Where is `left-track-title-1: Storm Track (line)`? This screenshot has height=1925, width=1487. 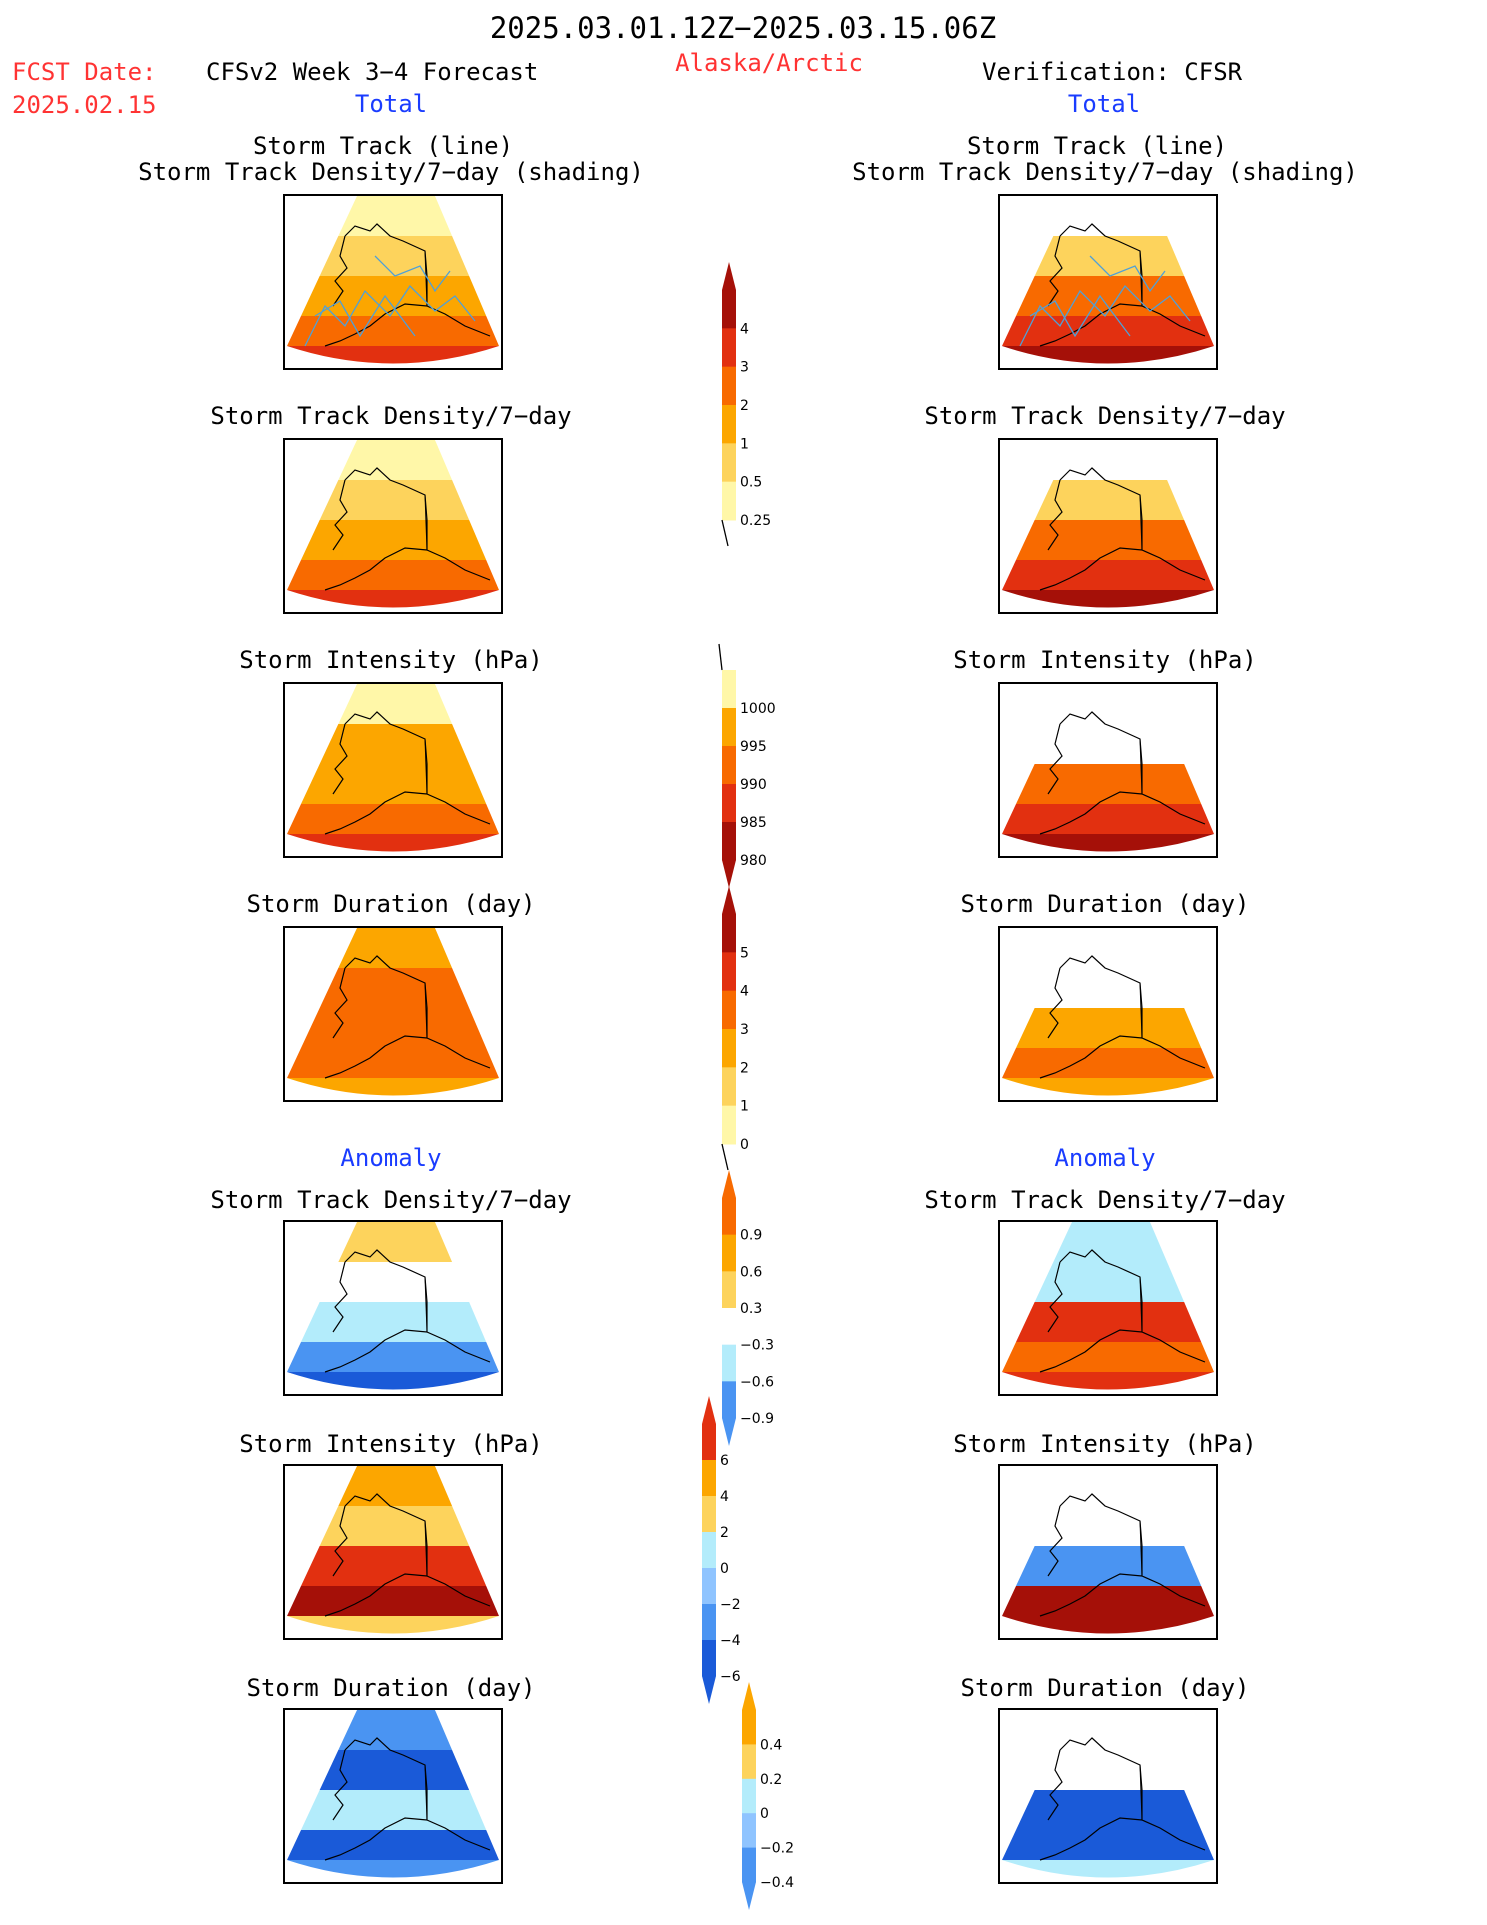
left-track-title-1: Storm Track (line) is located at coordinates (383, 146).